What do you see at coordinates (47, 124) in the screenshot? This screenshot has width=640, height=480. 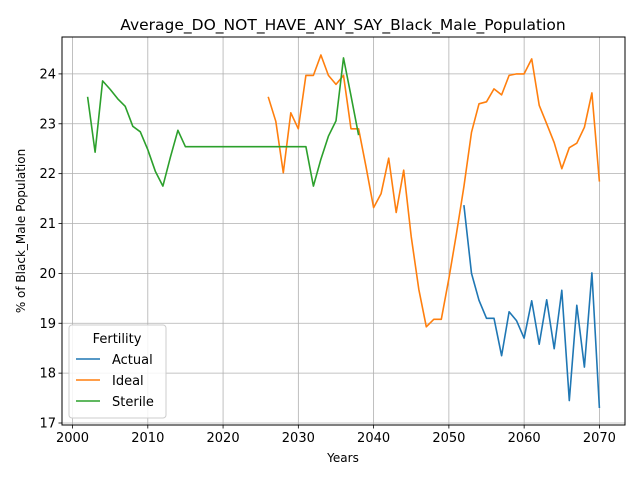 I see `y-tick-label: 23` at bounding box center [47, 124].